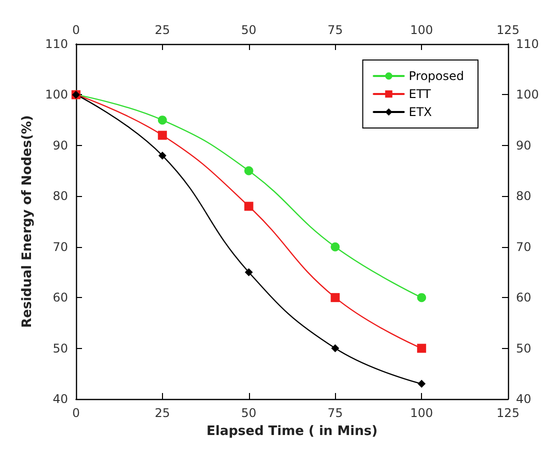 This screenshot has width=553, height=461. What do you see at coordinates (422, 413) in the screenshot?
I see `x-tick-label: 100` at bounding box center [422, 413].